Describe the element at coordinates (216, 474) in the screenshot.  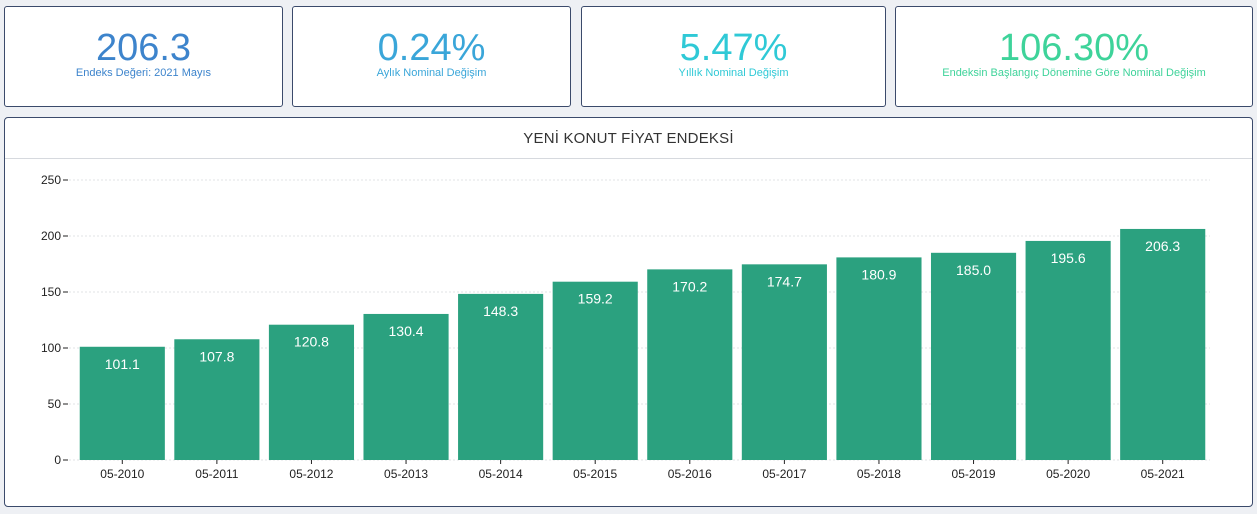
I see `x-tick-label: 05-2011` at that location.